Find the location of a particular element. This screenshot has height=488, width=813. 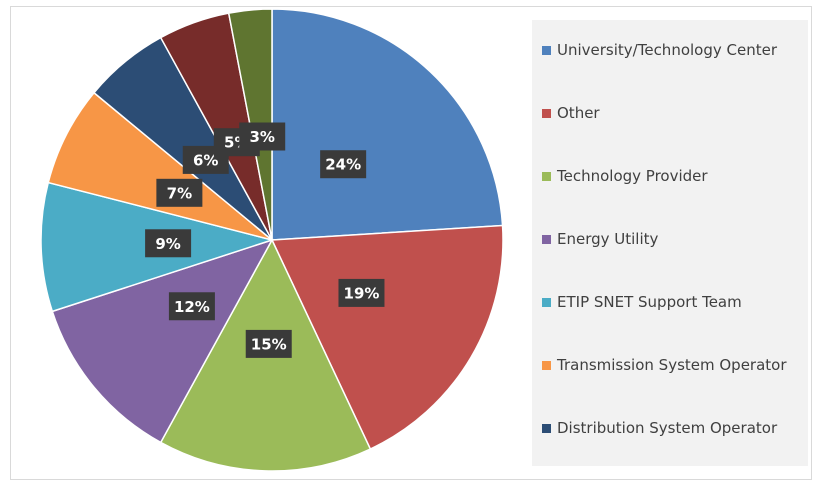

data-label: 15% is located at coordinates (268, 343).